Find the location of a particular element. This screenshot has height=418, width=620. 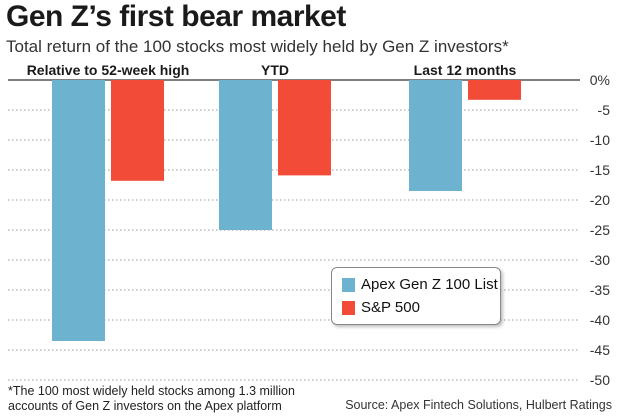

y-tick-label: -35 is located at coordinates (600, 290).